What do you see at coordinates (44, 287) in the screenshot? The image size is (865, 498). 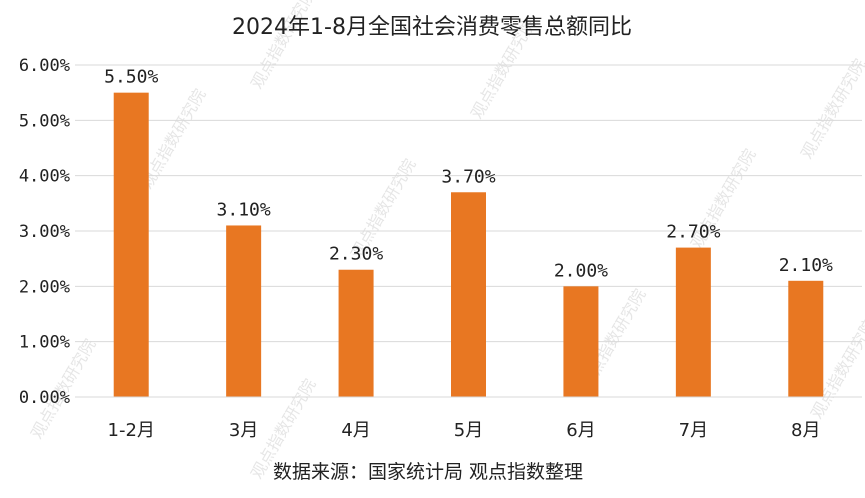 I see `y-tick-label: 2.00%` at bounding box center [44, 287].